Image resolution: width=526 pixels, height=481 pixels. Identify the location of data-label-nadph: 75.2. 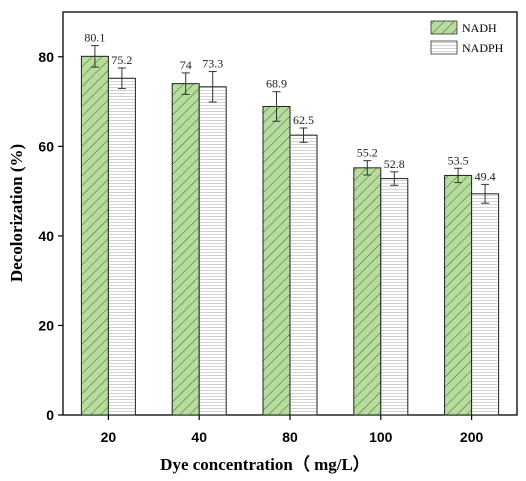
(121, 60).